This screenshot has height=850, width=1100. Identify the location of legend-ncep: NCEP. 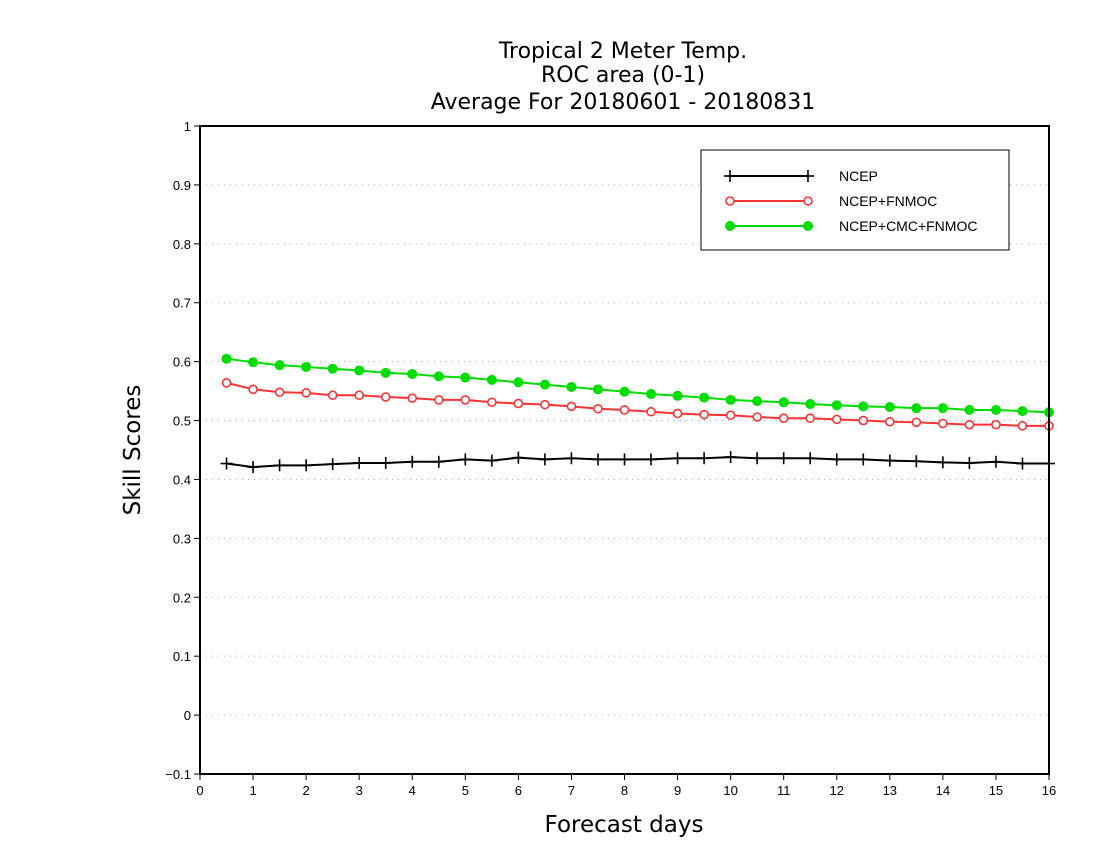
(801, 176).